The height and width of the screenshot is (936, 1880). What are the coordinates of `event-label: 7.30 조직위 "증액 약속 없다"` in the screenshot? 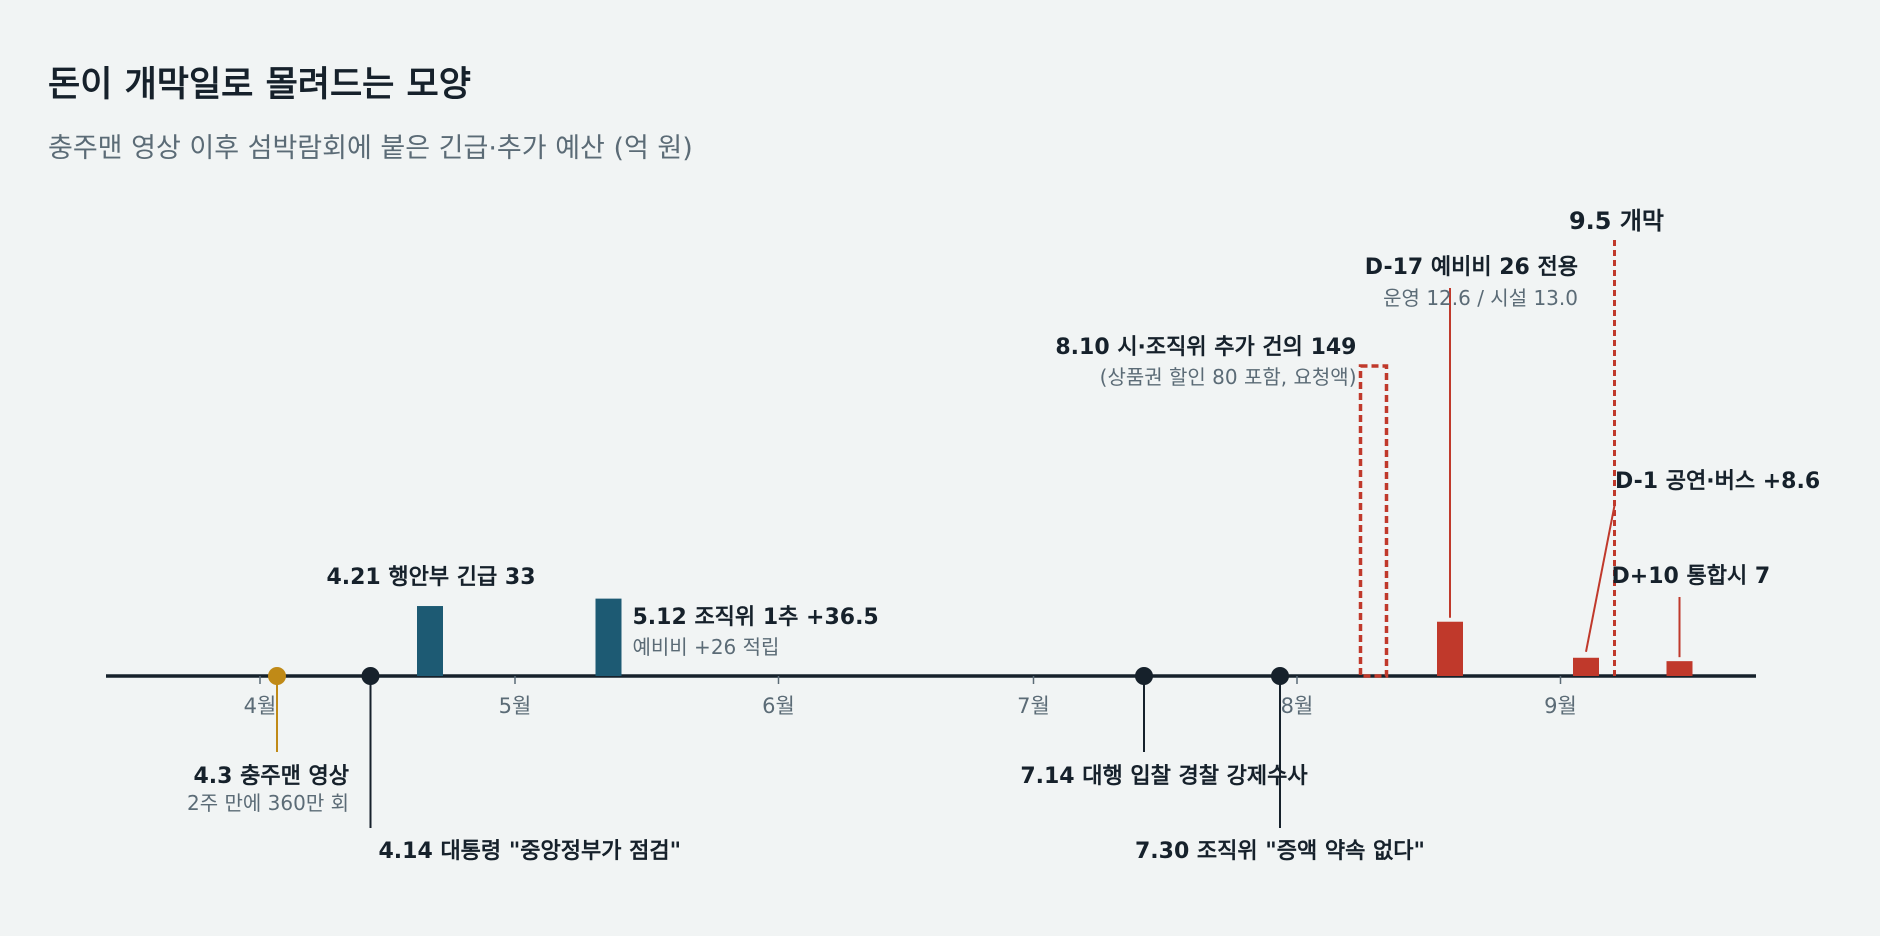 It's located at (1280, 851).